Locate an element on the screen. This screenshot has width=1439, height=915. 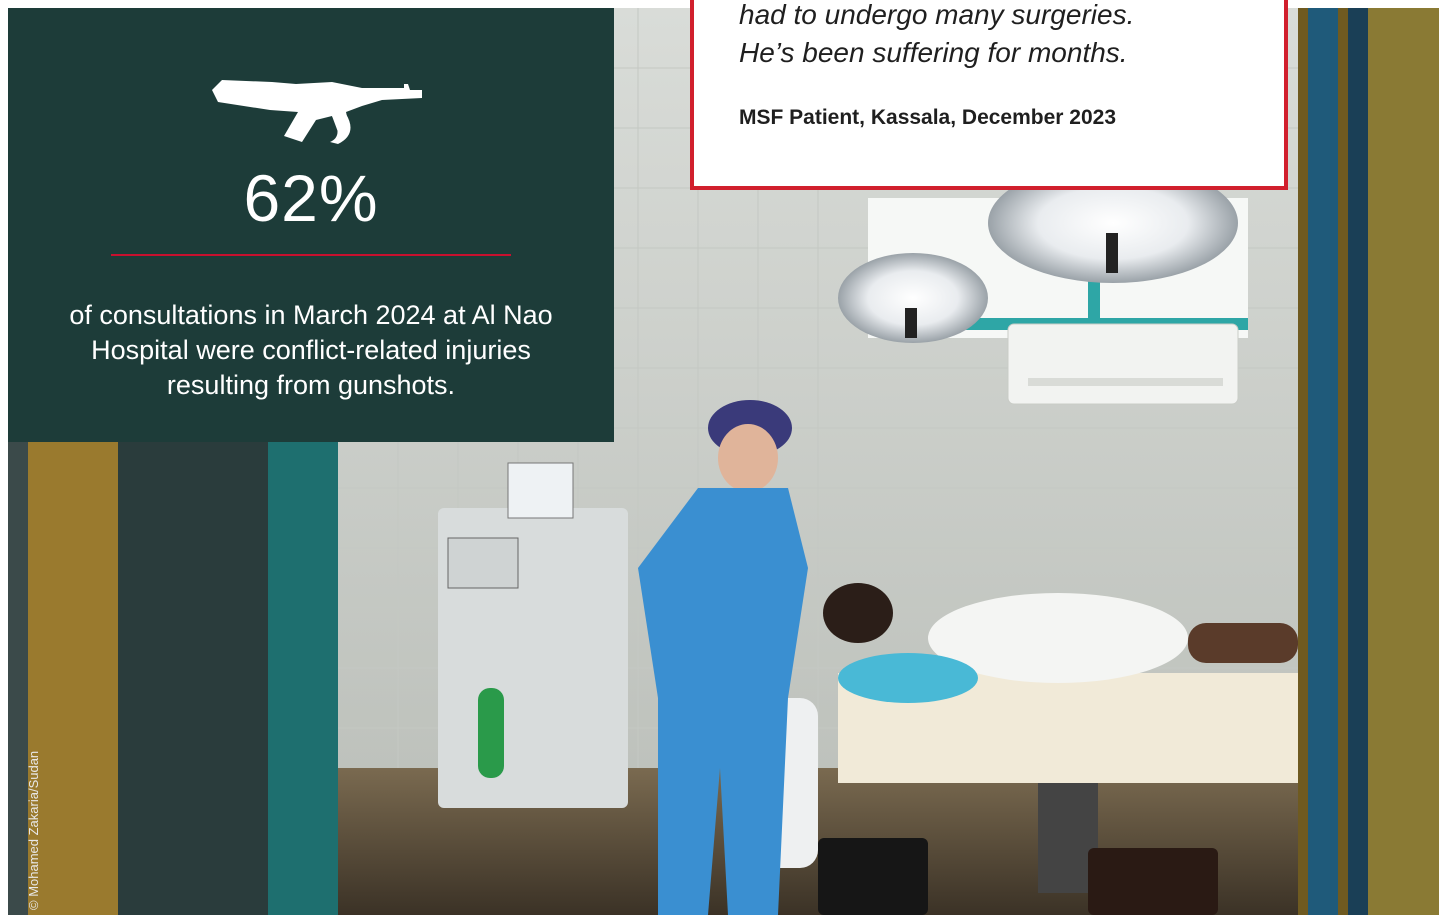
photo-credit: © Mohamed Zakaria/Sudan is located at coordinates (34, 802).